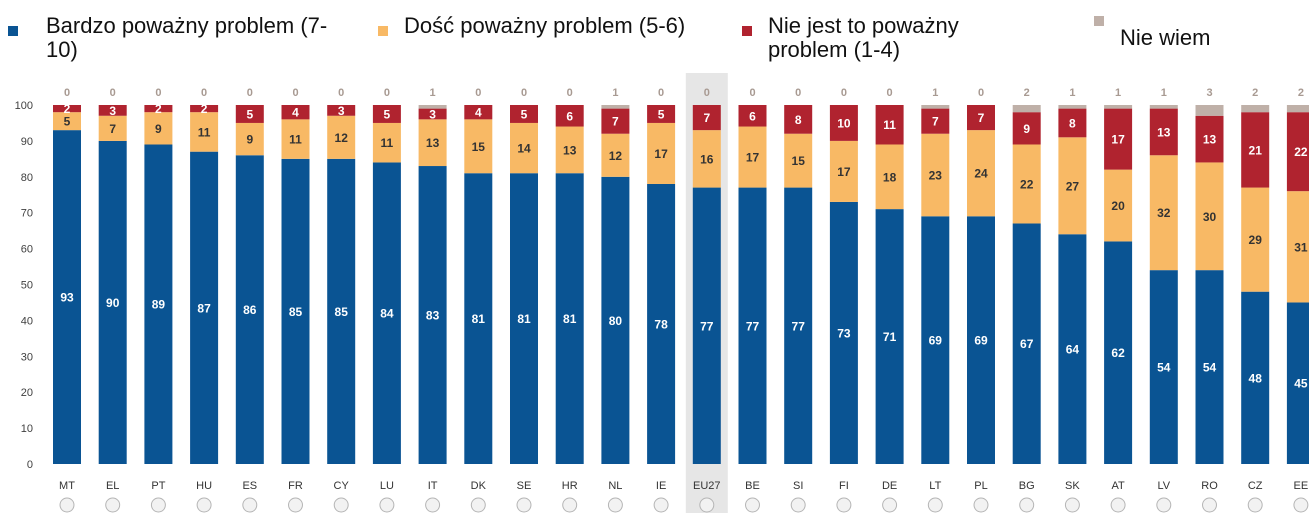 The height and width of the screenshot is (513, 1309). Describe the element at coordinates (889, 125) in the screenshot. I see `bar-segment-not-serious-de` at that location.